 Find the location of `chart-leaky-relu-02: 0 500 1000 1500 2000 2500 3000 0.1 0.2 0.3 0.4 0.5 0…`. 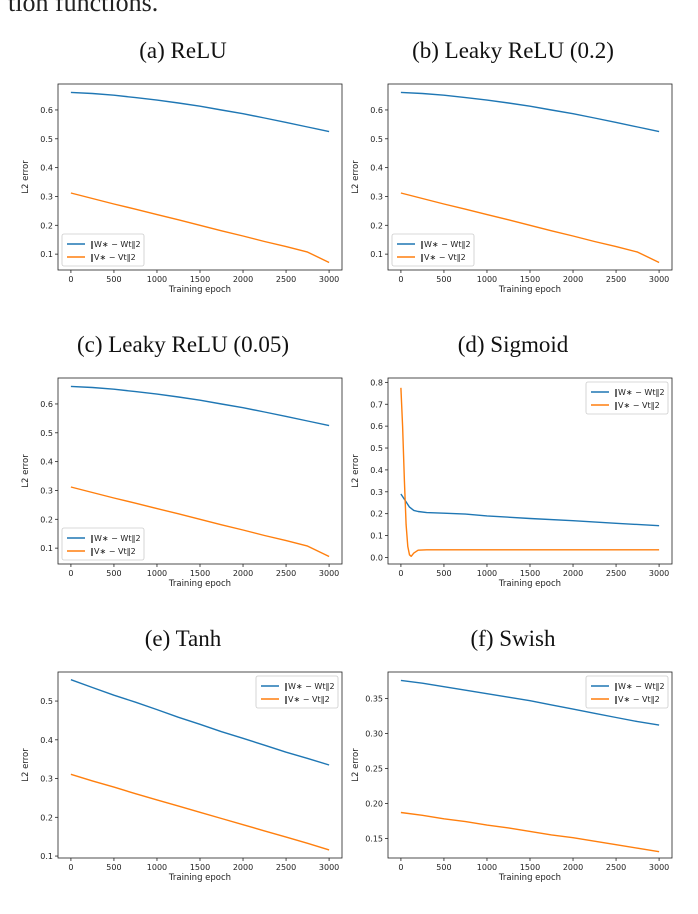

chart-leaky-relu-02: 0 500 1000 1500 2000 2500 3000 0.1 0.2 0.3 0.4 0.5 0… is located at coordinates (512, 189).